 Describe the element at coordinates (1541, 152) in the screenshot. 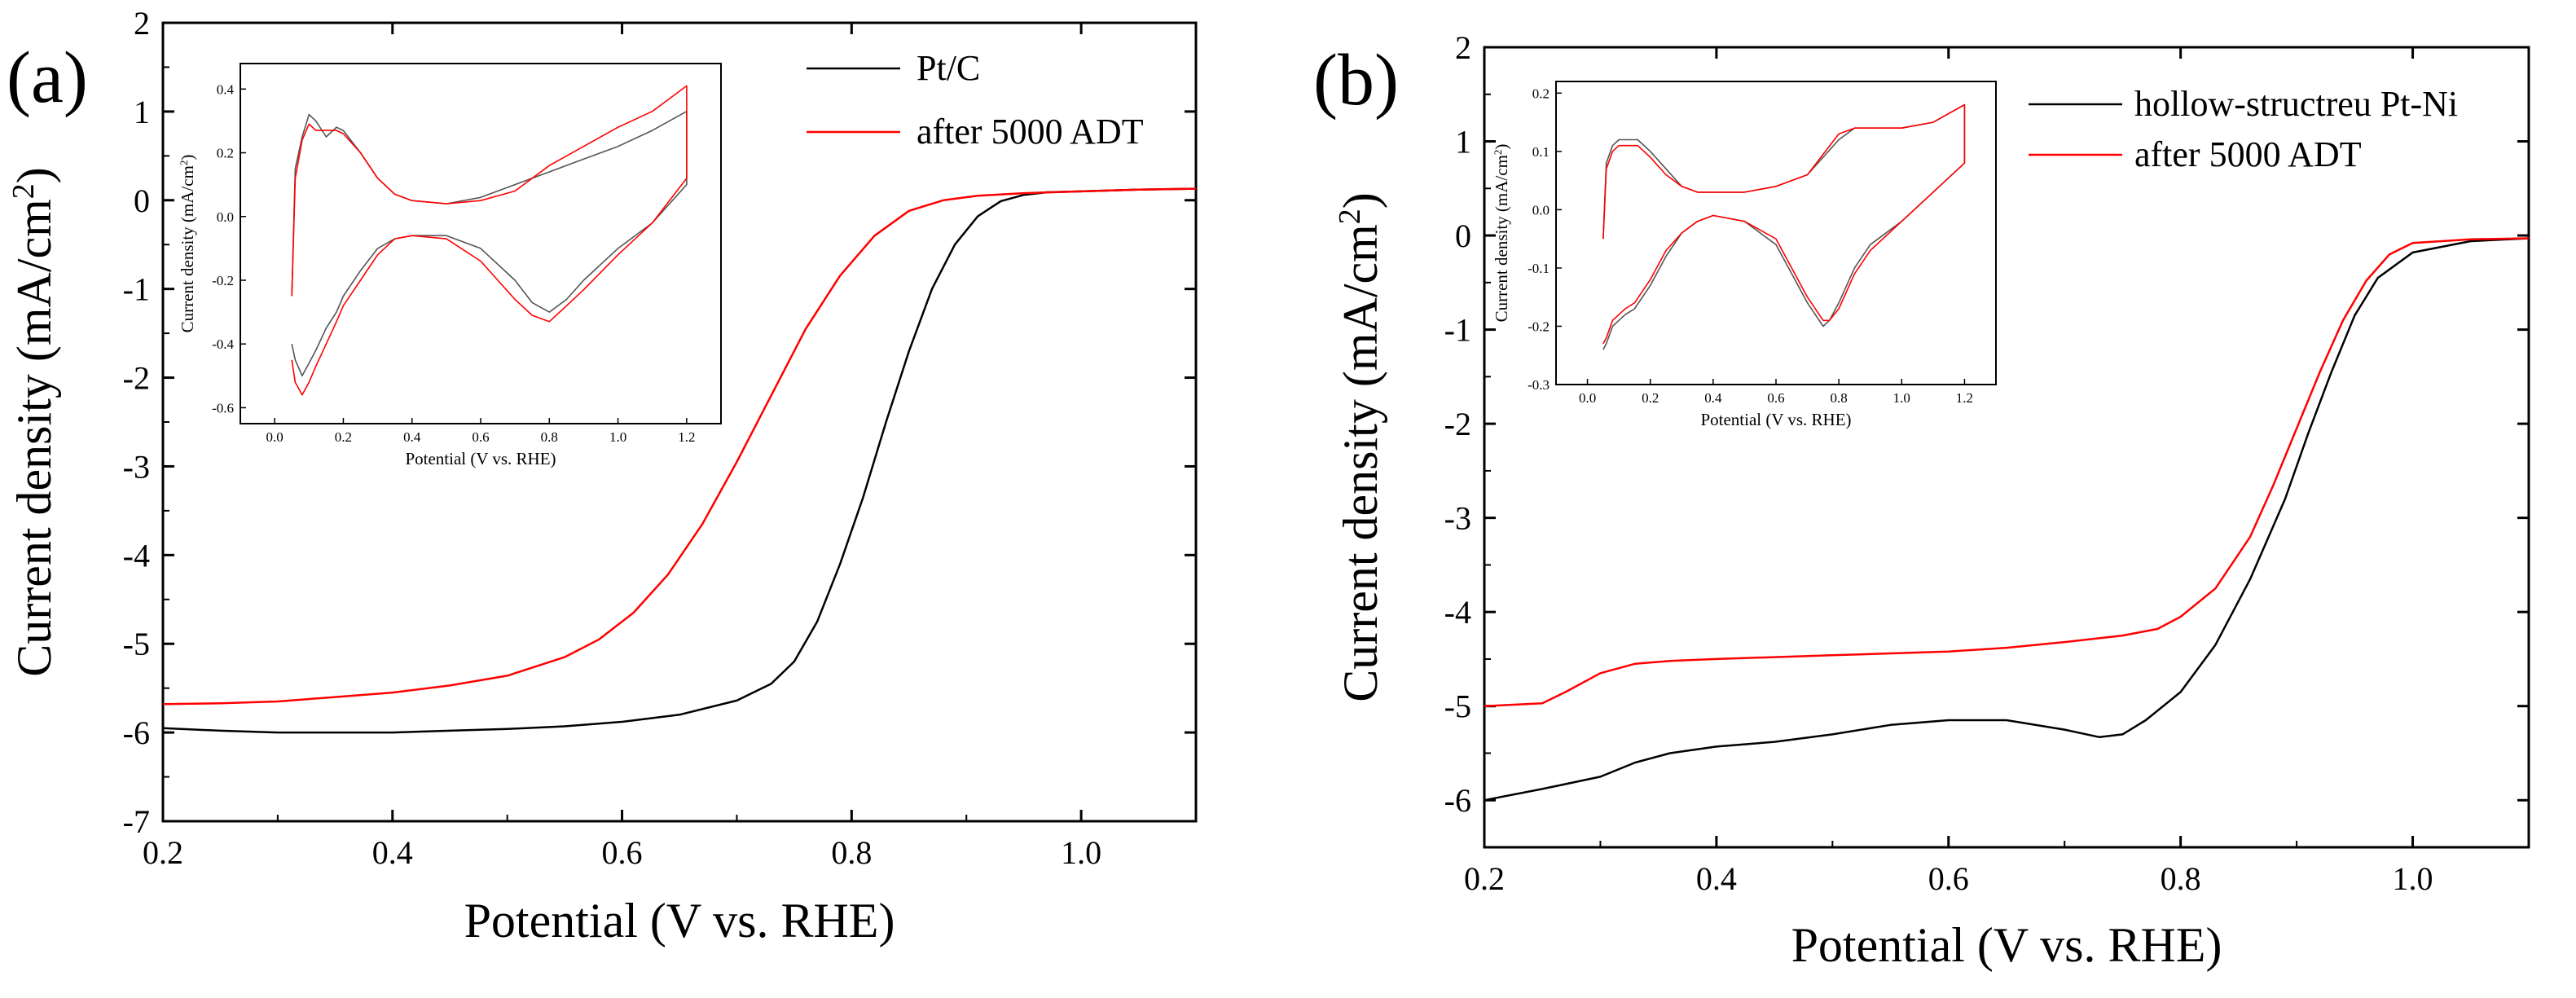

I see `inset-y-tick-label: 0.1` at that location.